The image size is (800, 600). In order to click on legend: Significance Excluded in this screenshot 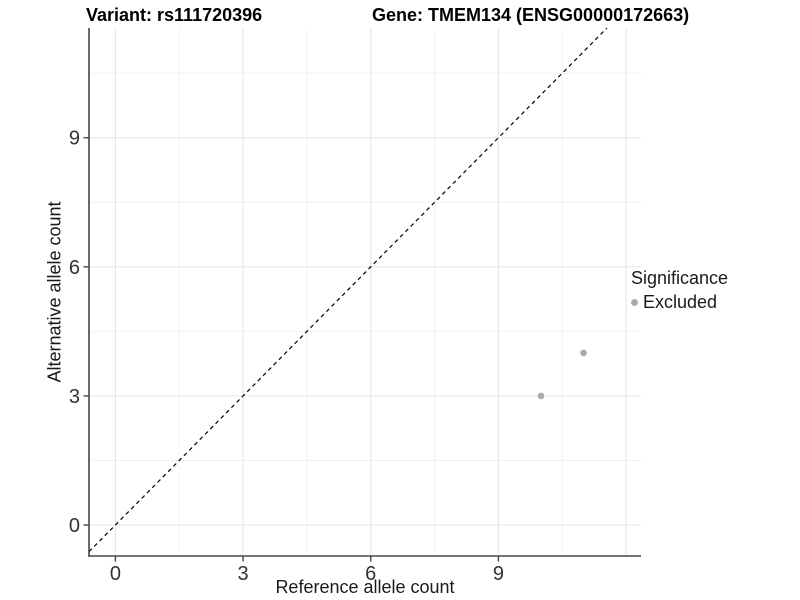, I will do `click(679, 290)`.